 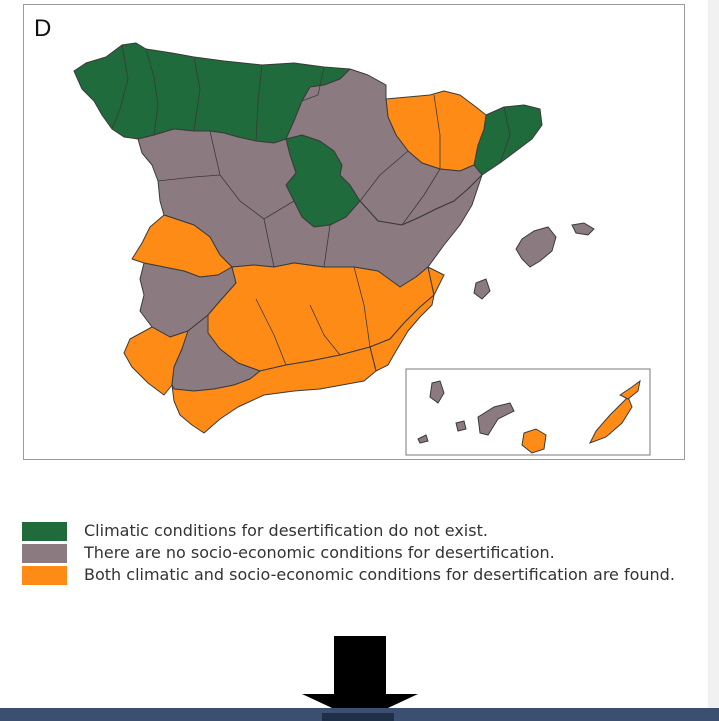 I want to click on bottom-bar-tab, so click(x=358, y=717).